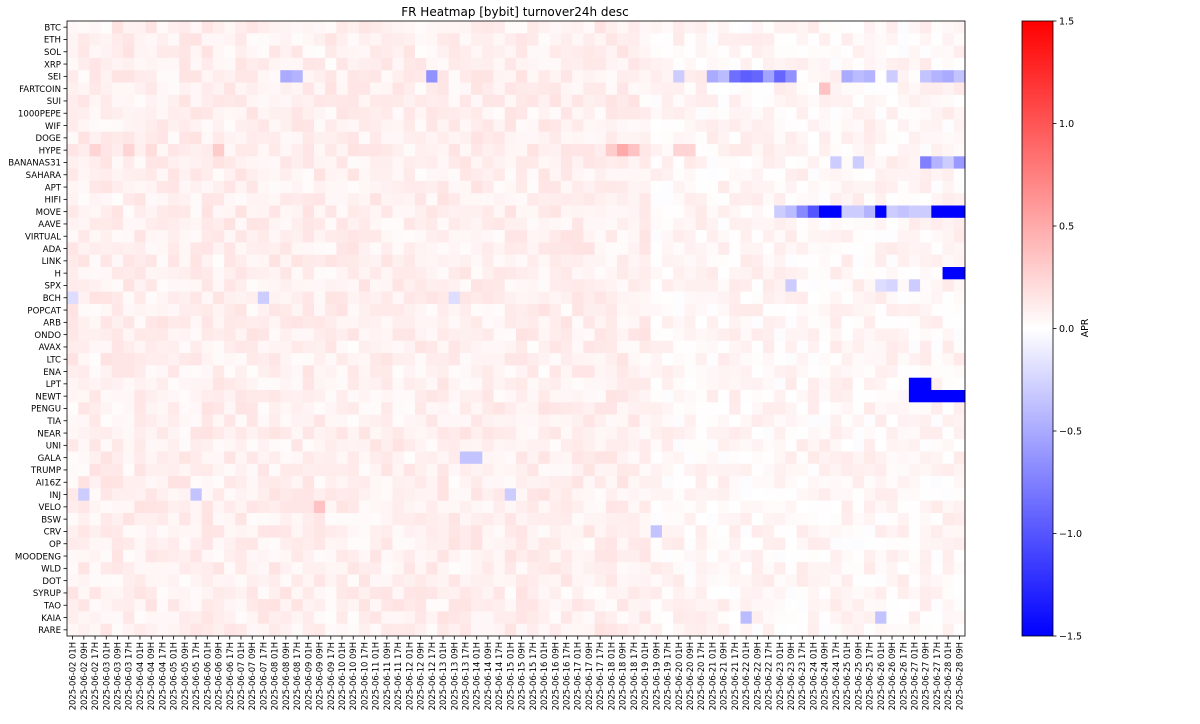 The width and height of the screenshot is (1200, 724). Describe the element at coordinates (514, 12) in the screenshot. I see `chart-title: FR Heatmap [bybit] turnover24h desc` at that location.